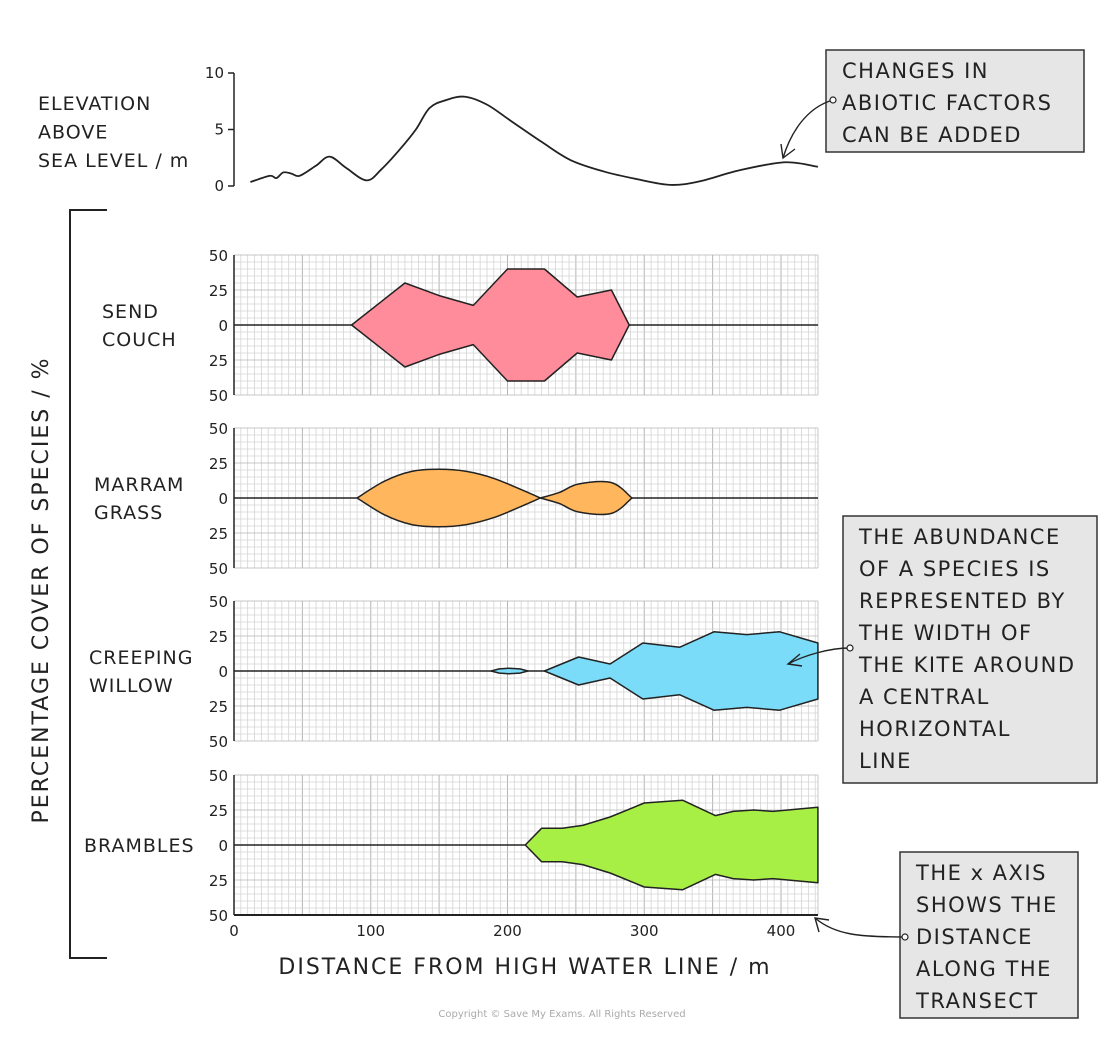  Describe the element at coordinates (987, 905) in the screenshot. I see `annotation-text: SHOWS THE` at that location.